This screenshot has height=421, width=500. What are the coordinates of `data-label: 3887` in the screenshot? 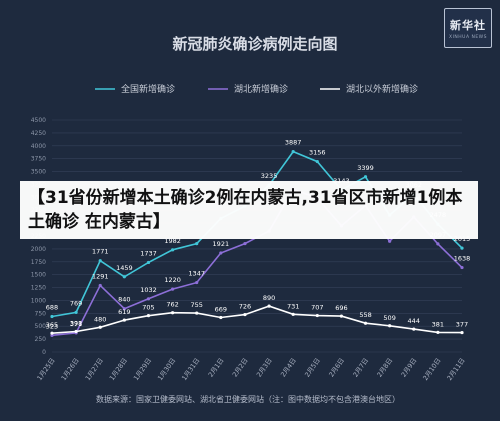 It's located at (293, 143).